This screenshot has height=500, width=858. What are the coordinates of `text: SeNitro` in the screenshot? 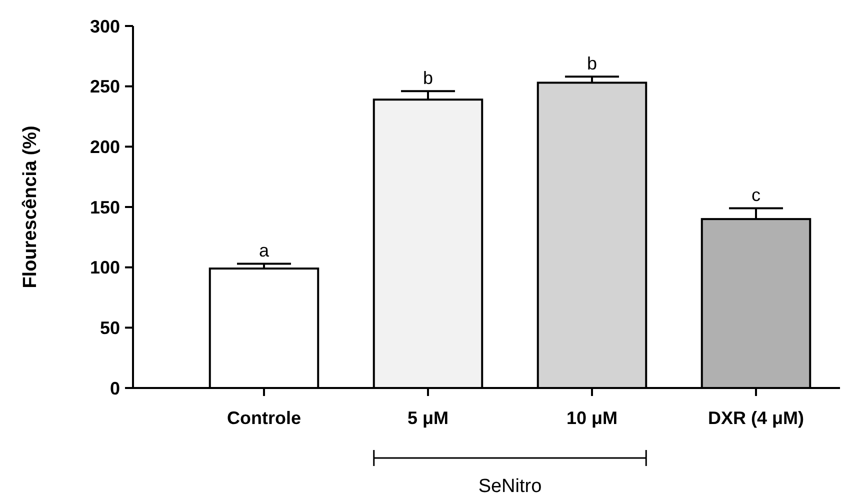 It's located at (510, 486).